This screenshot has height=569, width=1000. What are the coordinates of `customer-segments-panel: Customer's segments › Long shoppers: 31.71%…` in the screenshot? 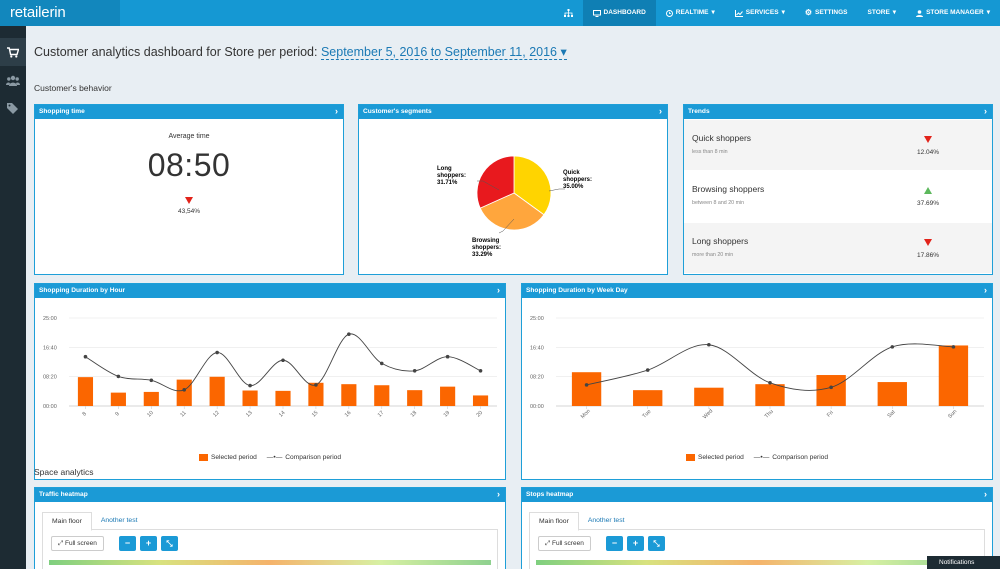 It's located at (513, 189).